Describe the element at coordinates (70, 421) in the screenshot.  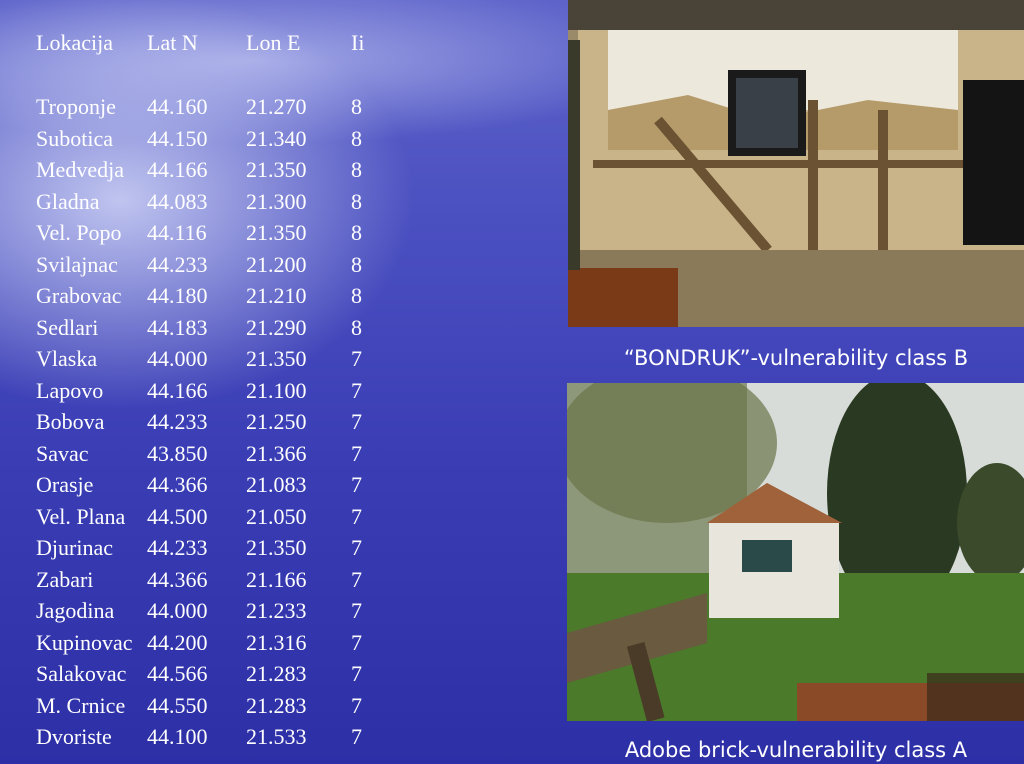
I see `cell-location: Bobova` at that location.